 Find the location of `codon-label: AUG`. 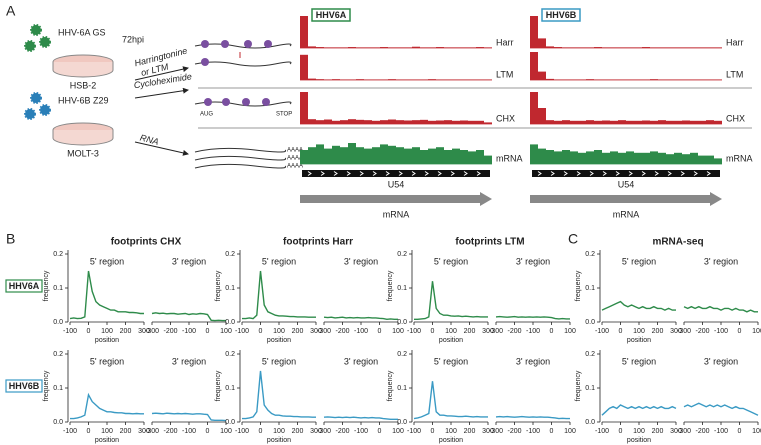

codon-label: AUG is located at coordinates (206, 115).